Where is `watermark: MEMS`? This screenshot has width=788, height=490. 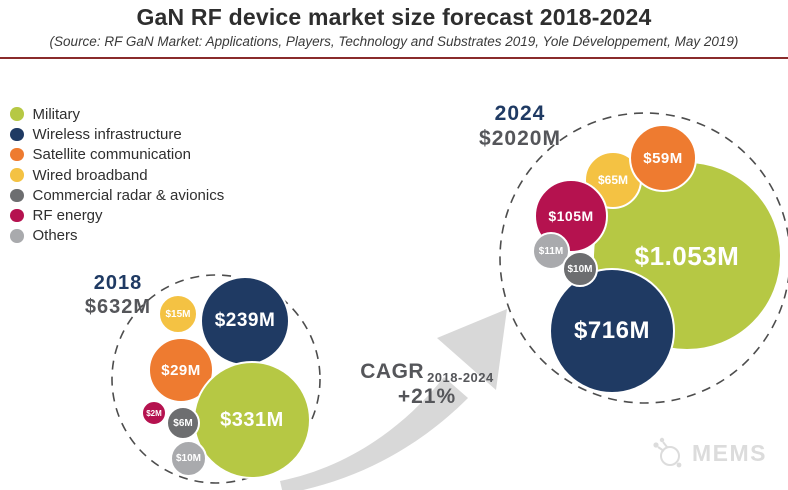
watermark: MEMS is located at coordinates (707, 453).